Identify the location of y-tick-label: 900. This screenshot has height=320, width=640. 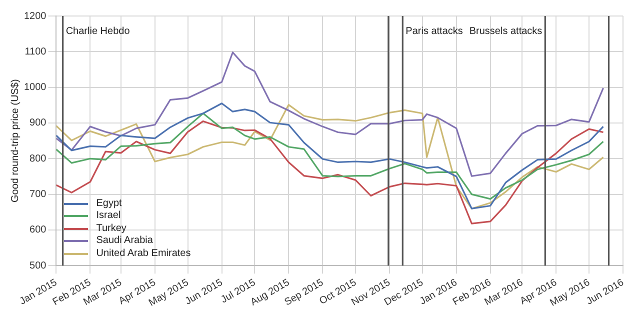
(38, 123).